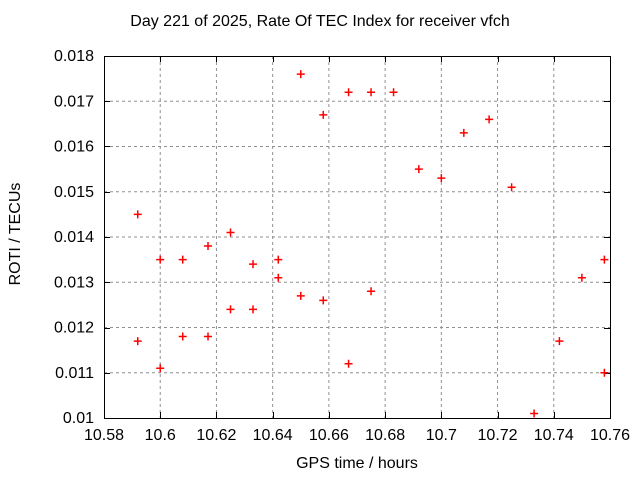  I want to click on x-tick-label: 10.76, so click(610, 435).